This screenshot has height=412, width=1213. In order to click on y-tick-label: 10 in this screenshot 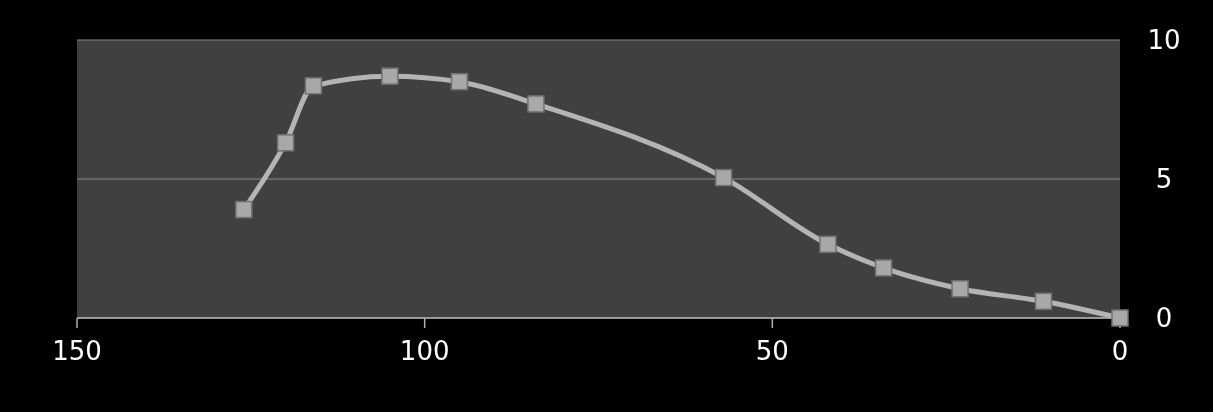, I will do `click(1164, 40)`.